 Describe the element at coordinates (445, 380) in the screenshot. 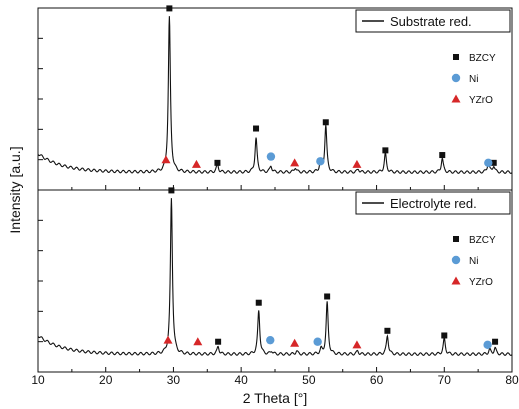

I see `x-tick-label: 70` at that location.